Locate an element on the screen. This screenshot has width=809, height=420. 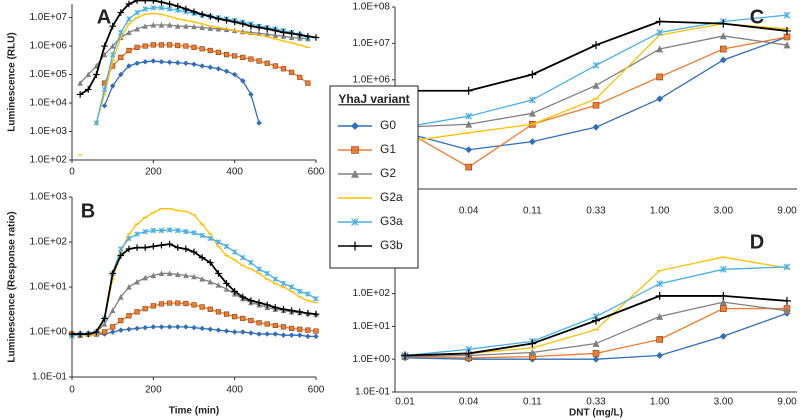
legend-title: YhaJ variant is located at coordinates (373, 99).